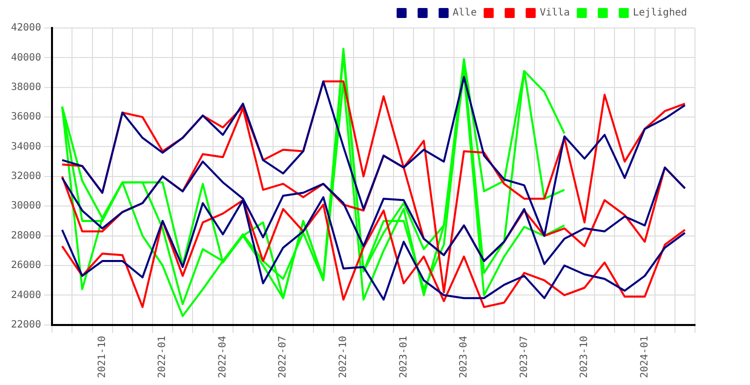  I want to click on y-tick-label: 36000, so click(26, 117).